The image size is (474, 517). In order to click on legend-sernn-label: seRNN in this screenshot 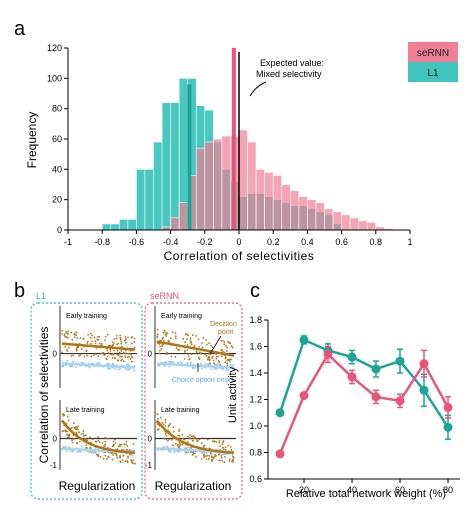, I will do `click(433, 53)`.